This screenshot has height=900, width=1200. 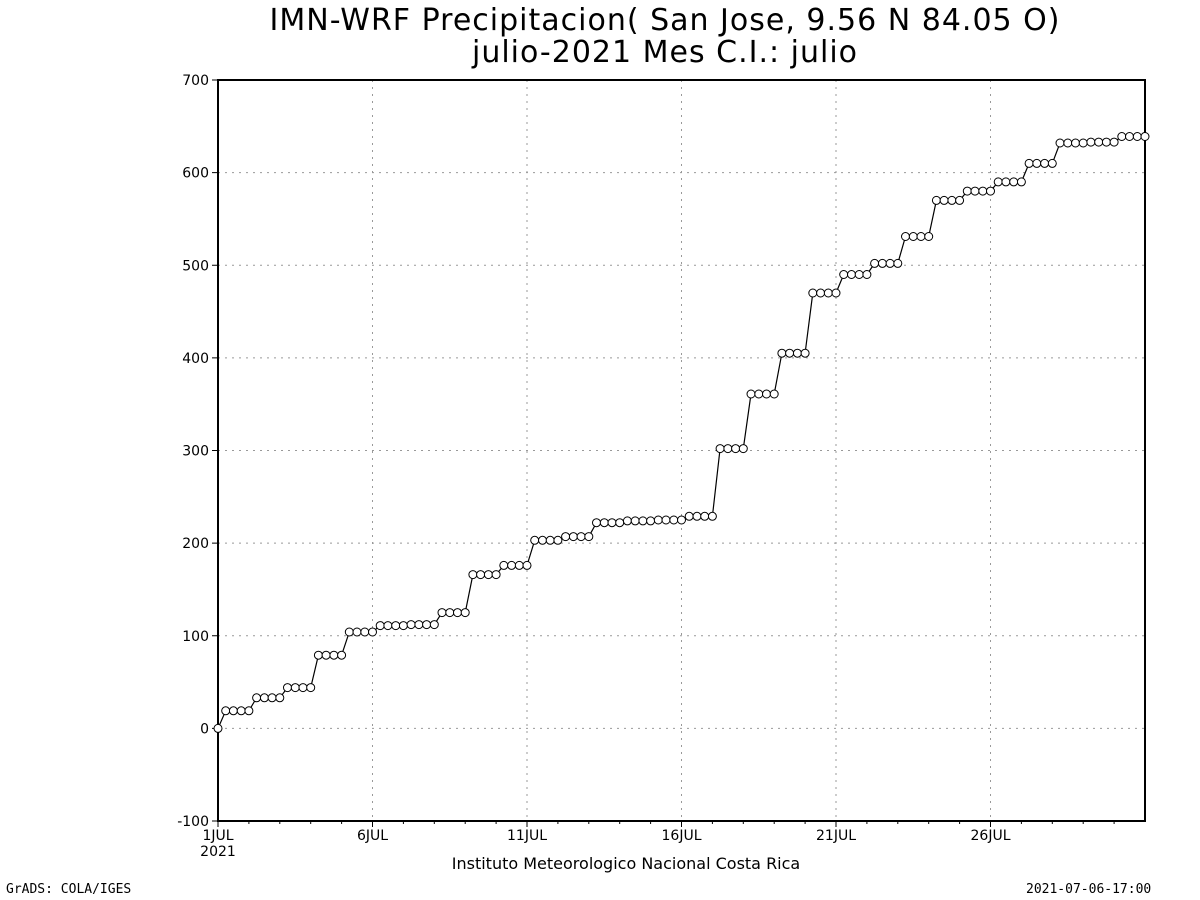 What do you see at coordinates (991, 836) in the screenshot?
I see `x-tick-label: 26JUL` at bounding box center [991, 836].